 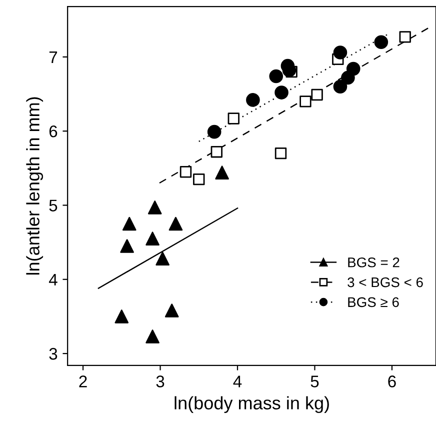 I want to click on legend-label: 3 < BGS < 6, so click(x=385, y=282).